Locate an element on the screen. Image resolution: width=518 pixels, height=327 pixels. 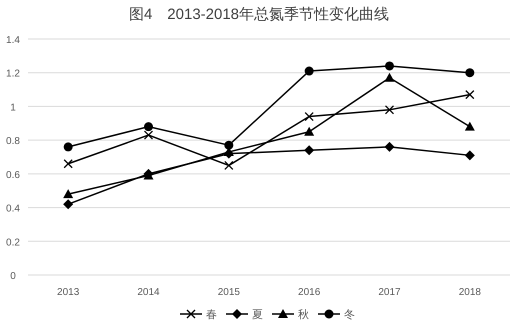
y-tick-label: 0 is located at coordinates (13, 276).